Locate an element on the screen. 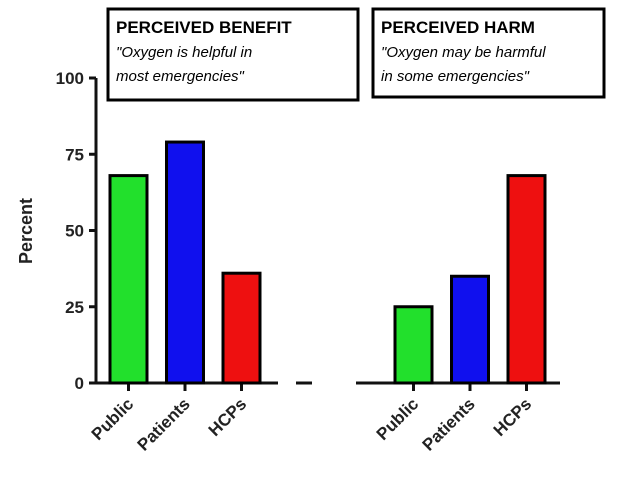 The width and height of the screenshot is (625, 482). y-axis-label: Percent is located at coordinates (26, 231).